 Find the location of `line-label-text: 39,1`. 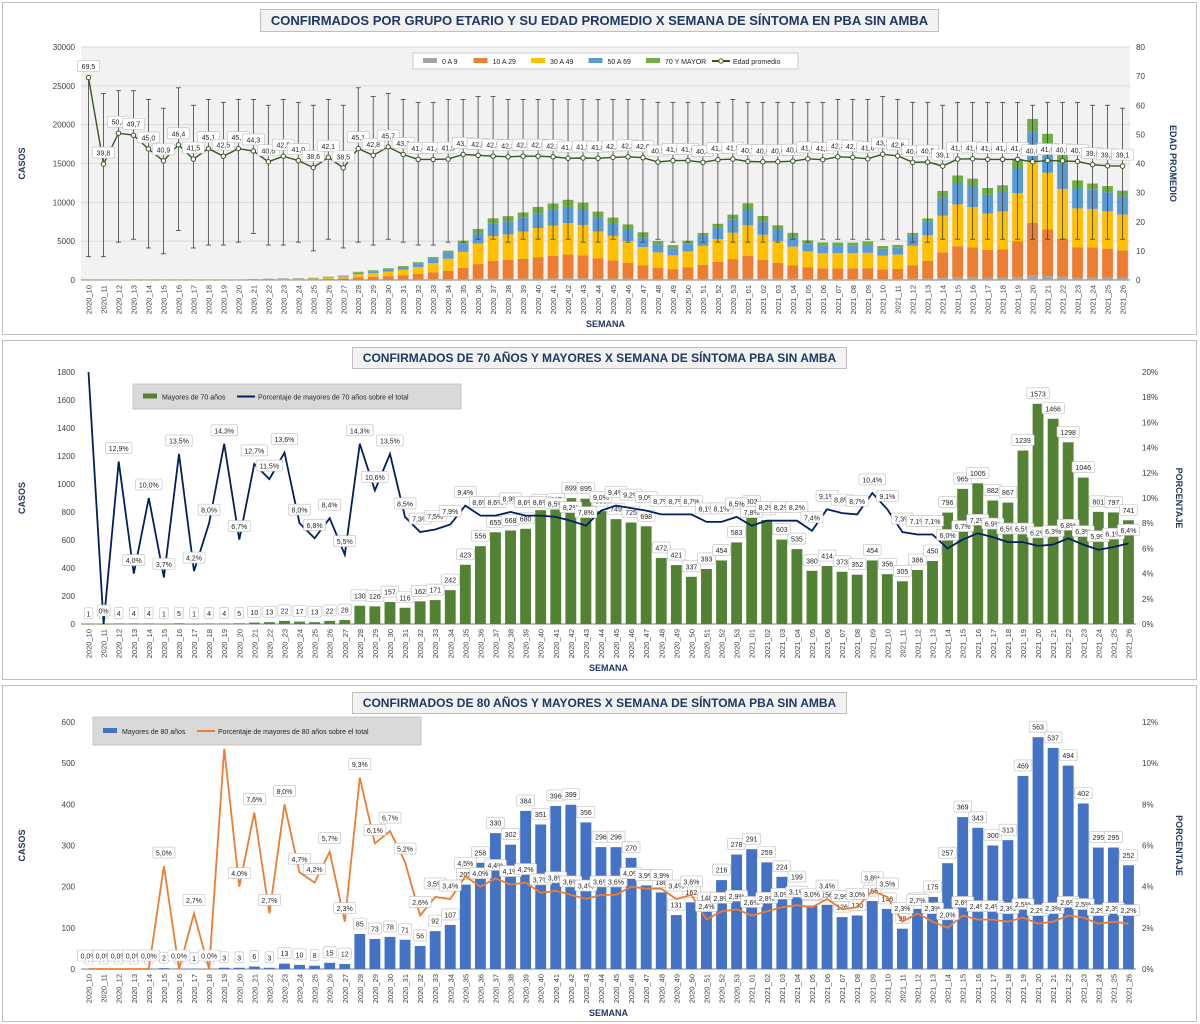

line-label-text: 39,1 is located at coordinates (1123, 156).